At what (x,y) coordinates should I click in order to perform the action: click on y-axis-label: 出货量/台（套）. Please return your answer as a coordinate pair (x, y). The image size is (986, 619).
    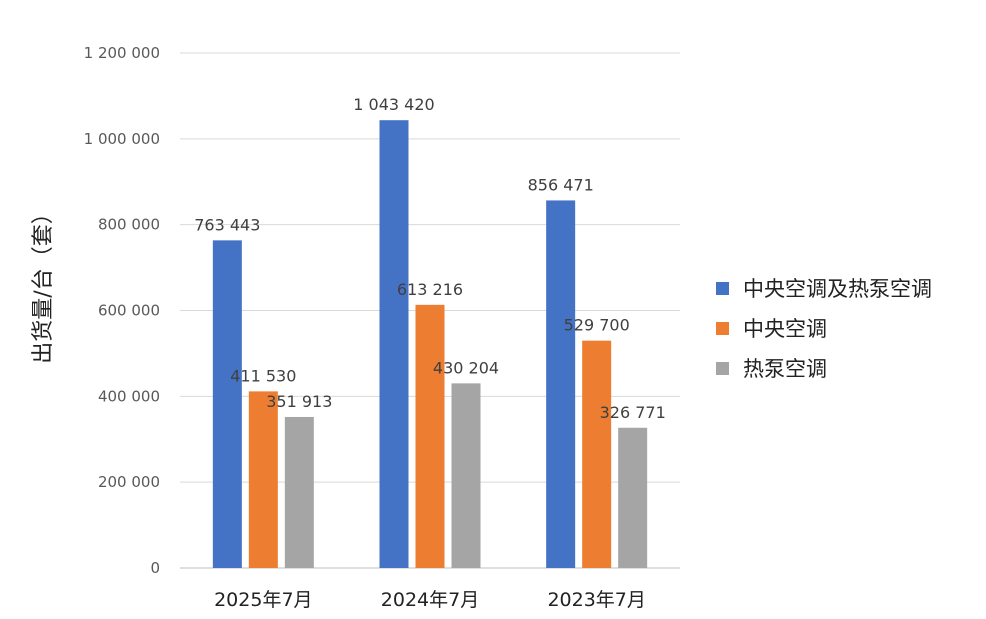
    Looking at the image, I should click on (43, 282).